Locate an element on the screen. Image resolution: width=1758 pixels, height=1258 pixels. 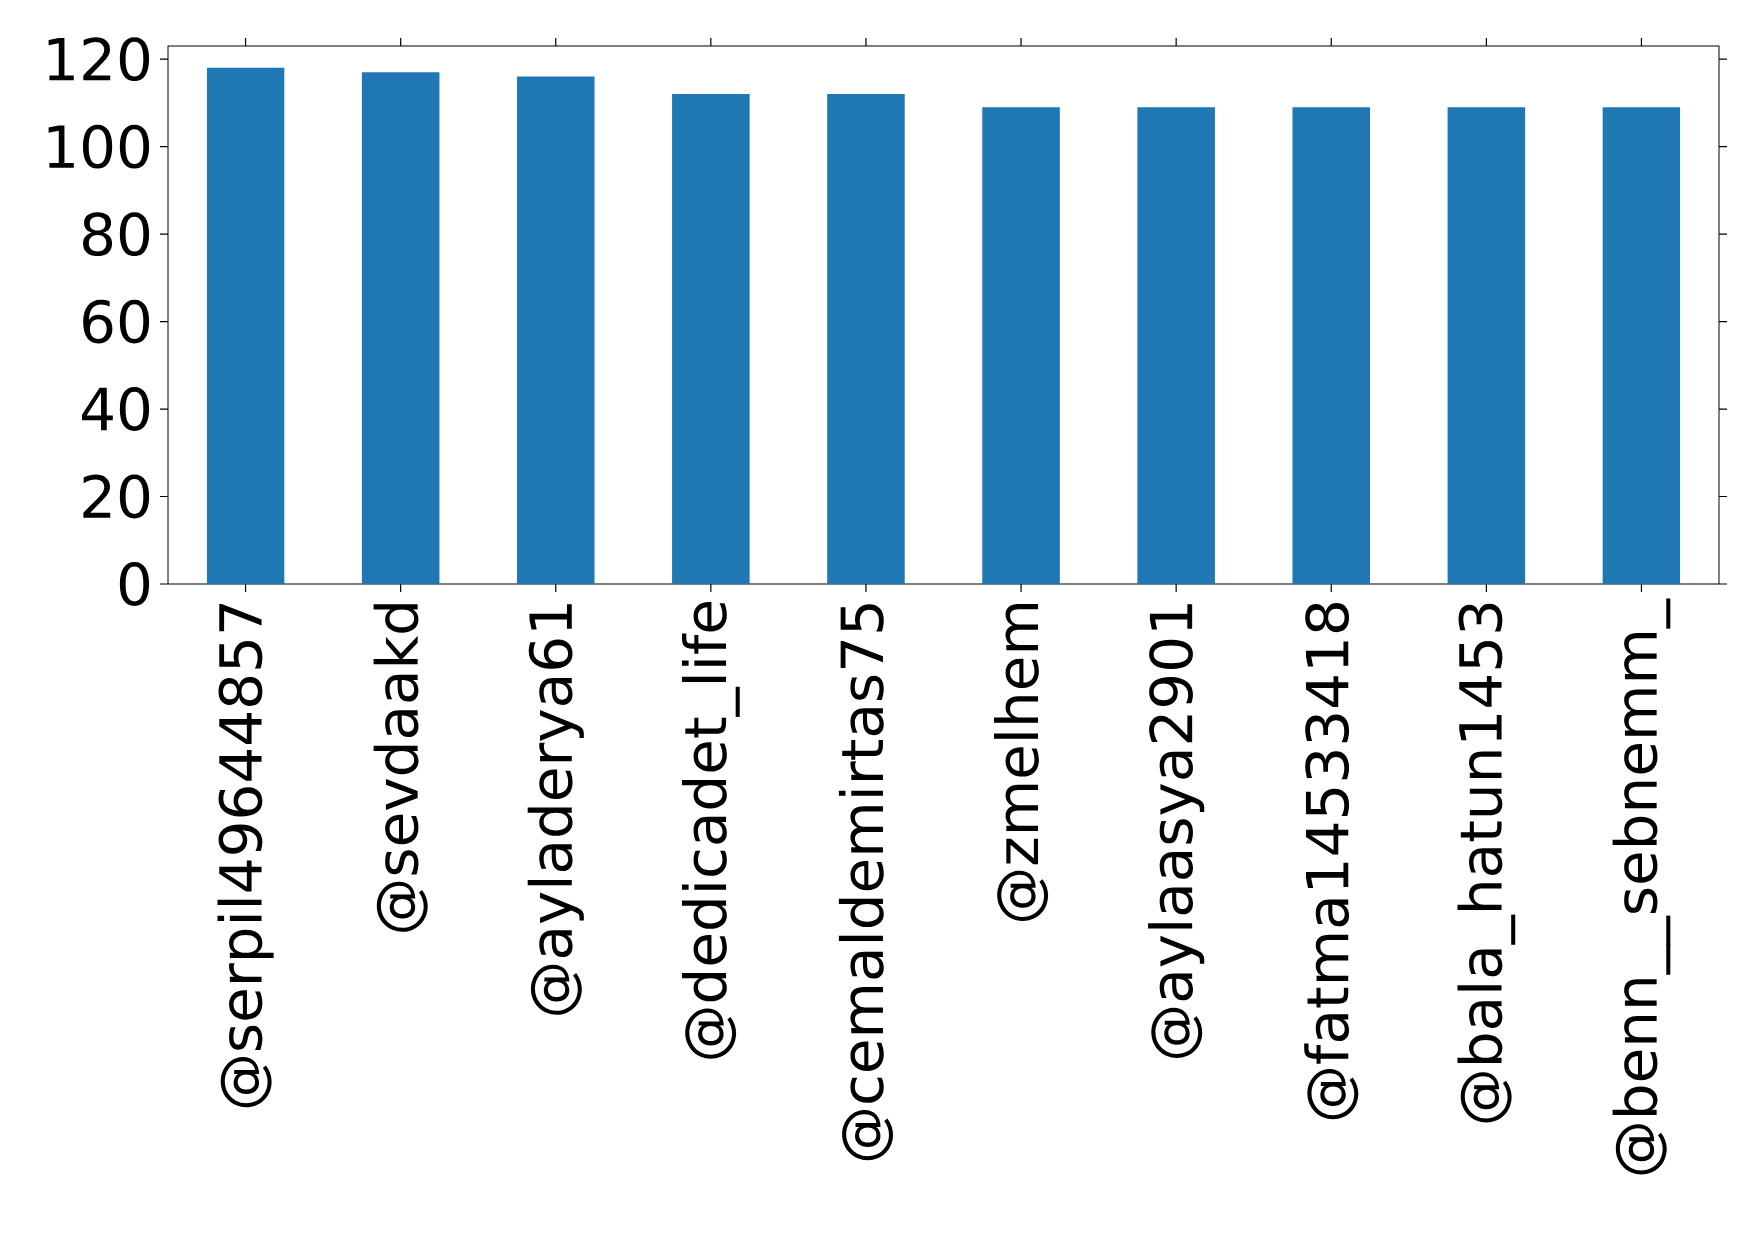
x-tick-label: @aylaasya2901 is located at coordinates (1176, 831).